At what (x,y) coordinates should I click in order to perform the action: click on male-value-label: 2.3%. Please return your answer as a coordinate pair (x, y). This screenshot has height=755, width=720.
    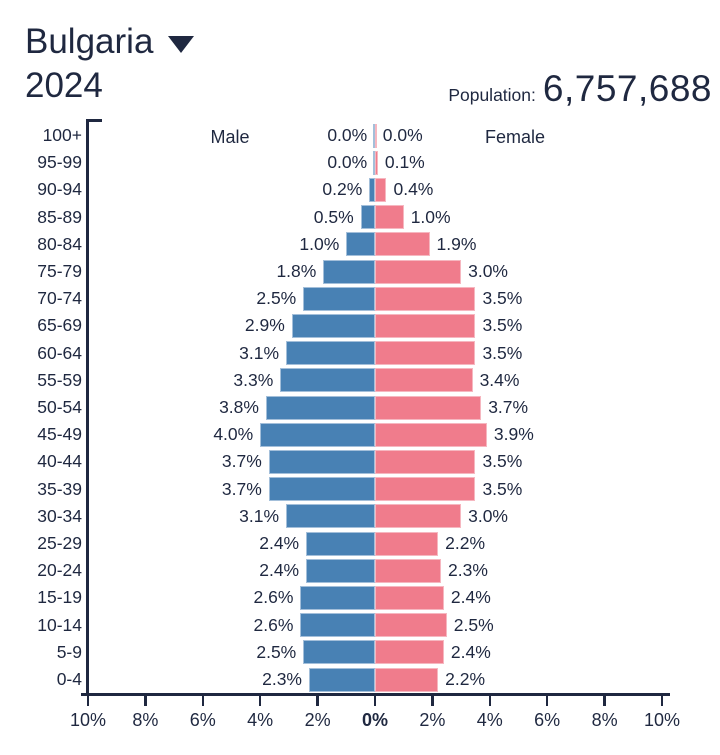
    Looking at the image, I should click on (282, 679).